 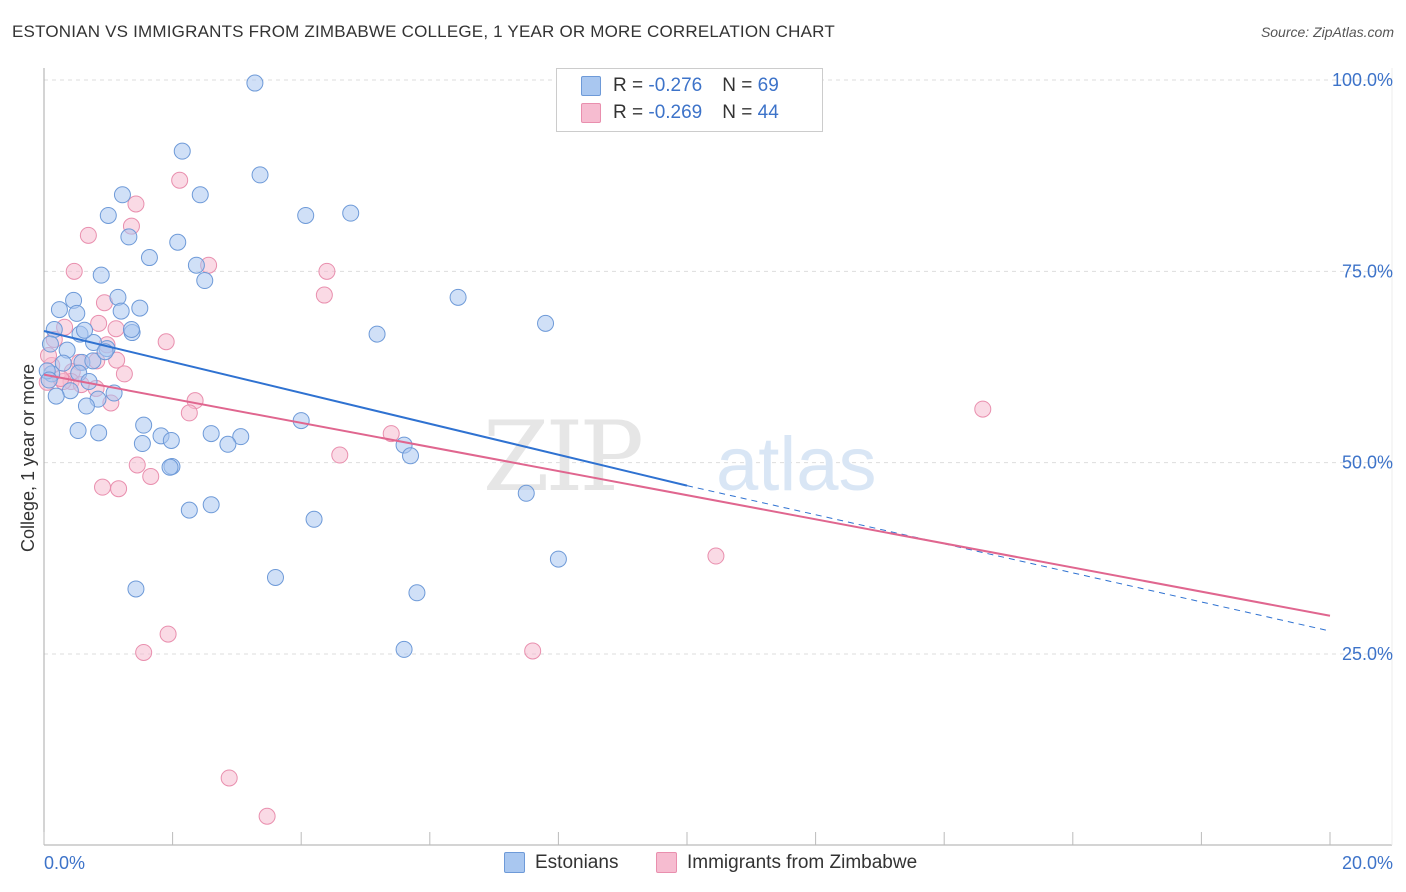 What do you see at coordinates (1367, 654) in the screenshot?
I see `y-tick-label: 25.0%` at bounding box center [1367, 654].